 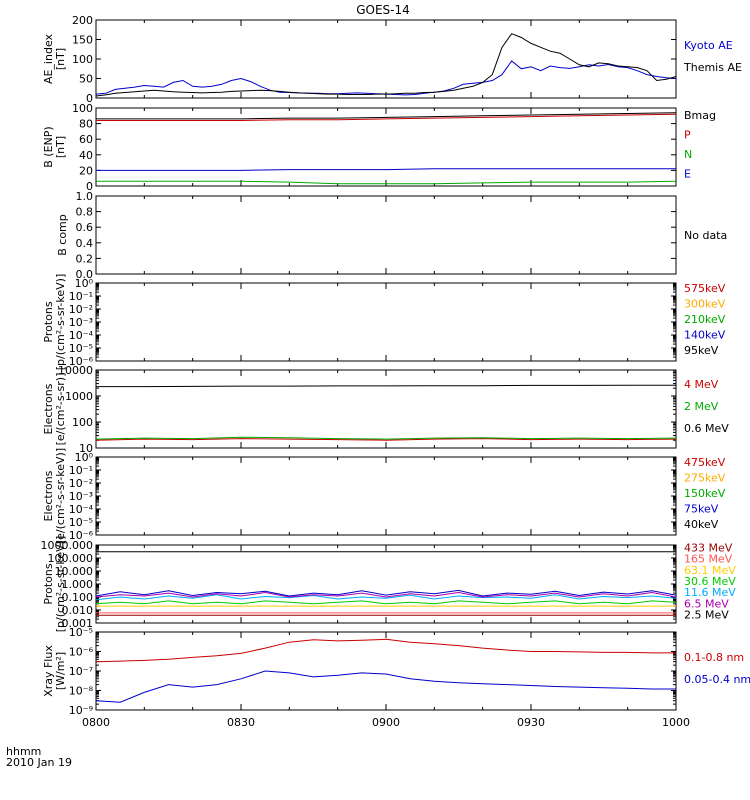 I want to click on y-tick-label: 10⁻³, so click(x=81, y=322).